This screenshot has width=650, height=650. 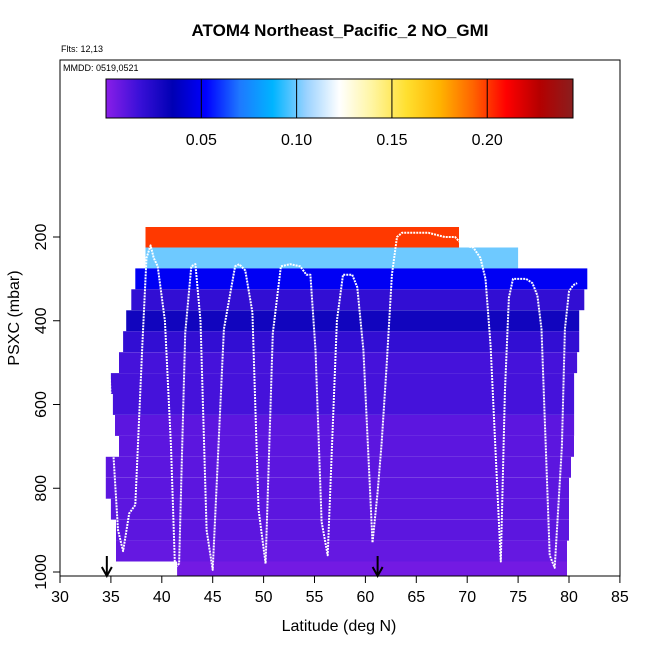 What do you see at coordinates (264, 597) in the screenshot?
I see `x-tick-label: 50` at bounding box center [264, 597].